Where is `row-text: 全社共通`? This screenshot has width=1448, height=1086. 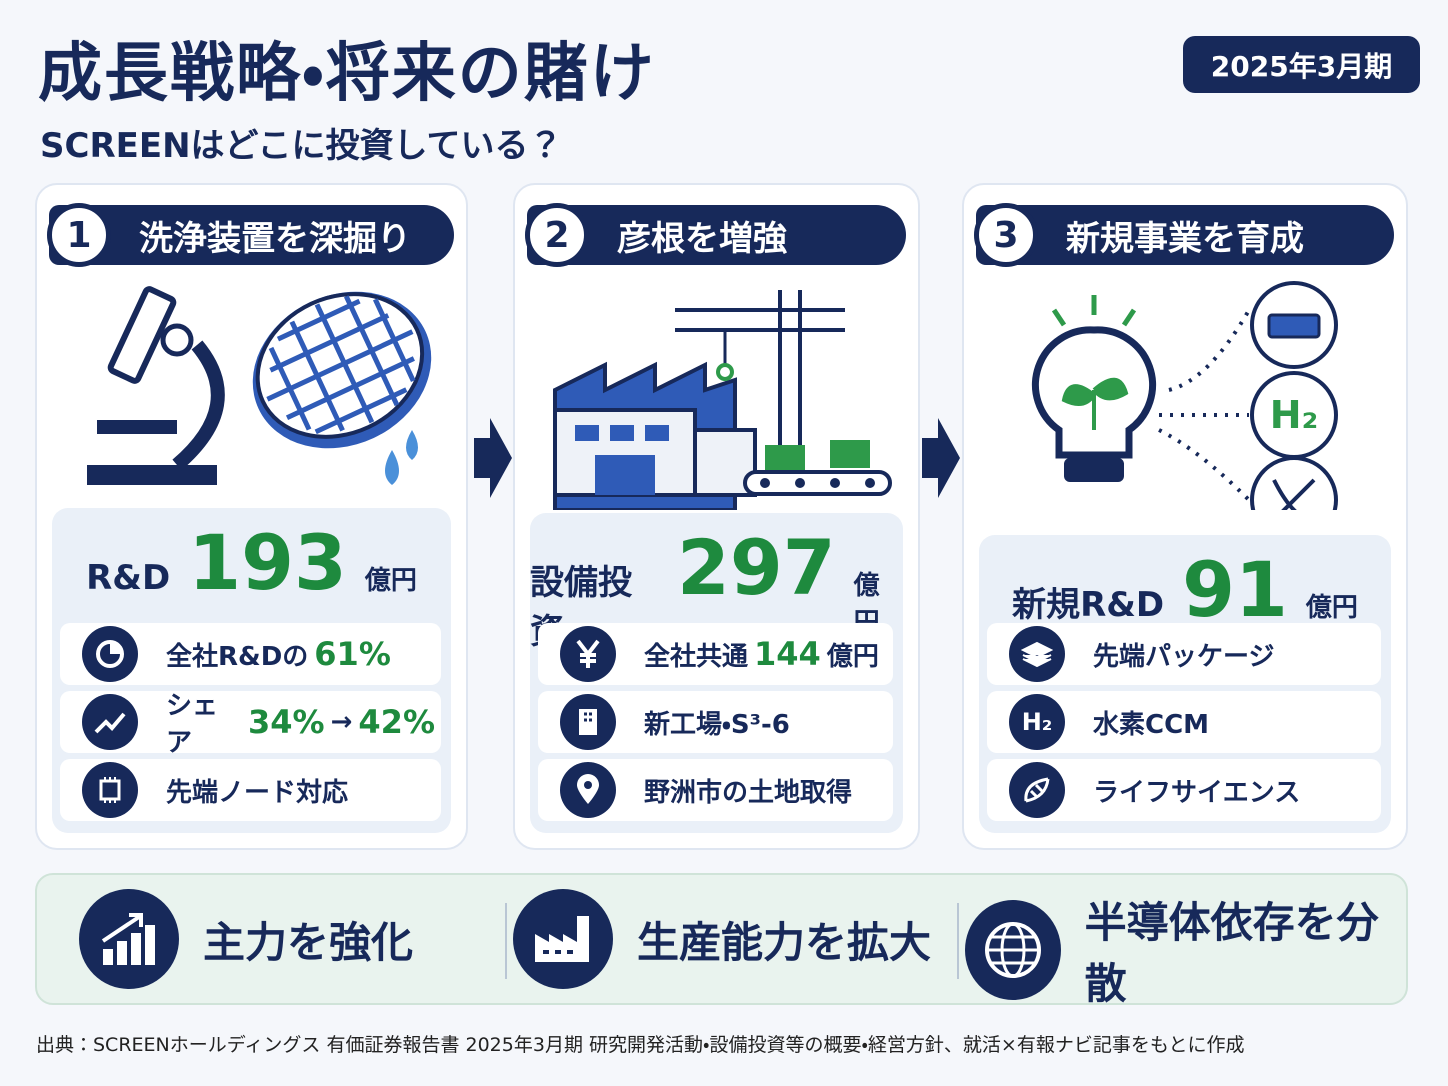 row-text: 全社共通 is located at coordinates (696, 656).